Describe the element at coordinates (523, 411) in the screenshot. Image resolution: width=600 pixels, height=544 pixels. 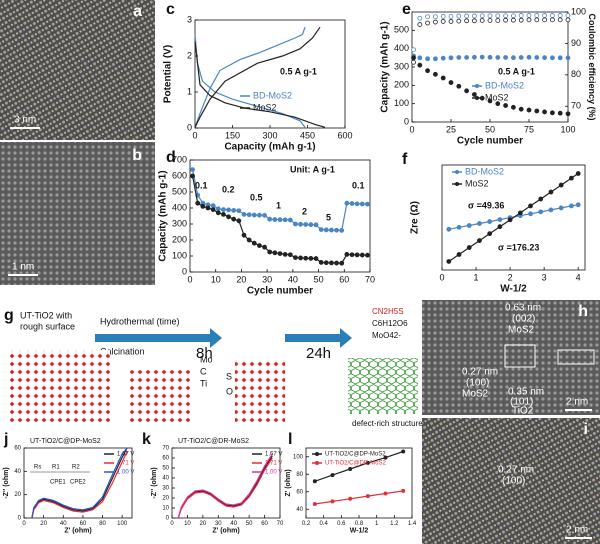
I see `phase: TiO2` at that location.